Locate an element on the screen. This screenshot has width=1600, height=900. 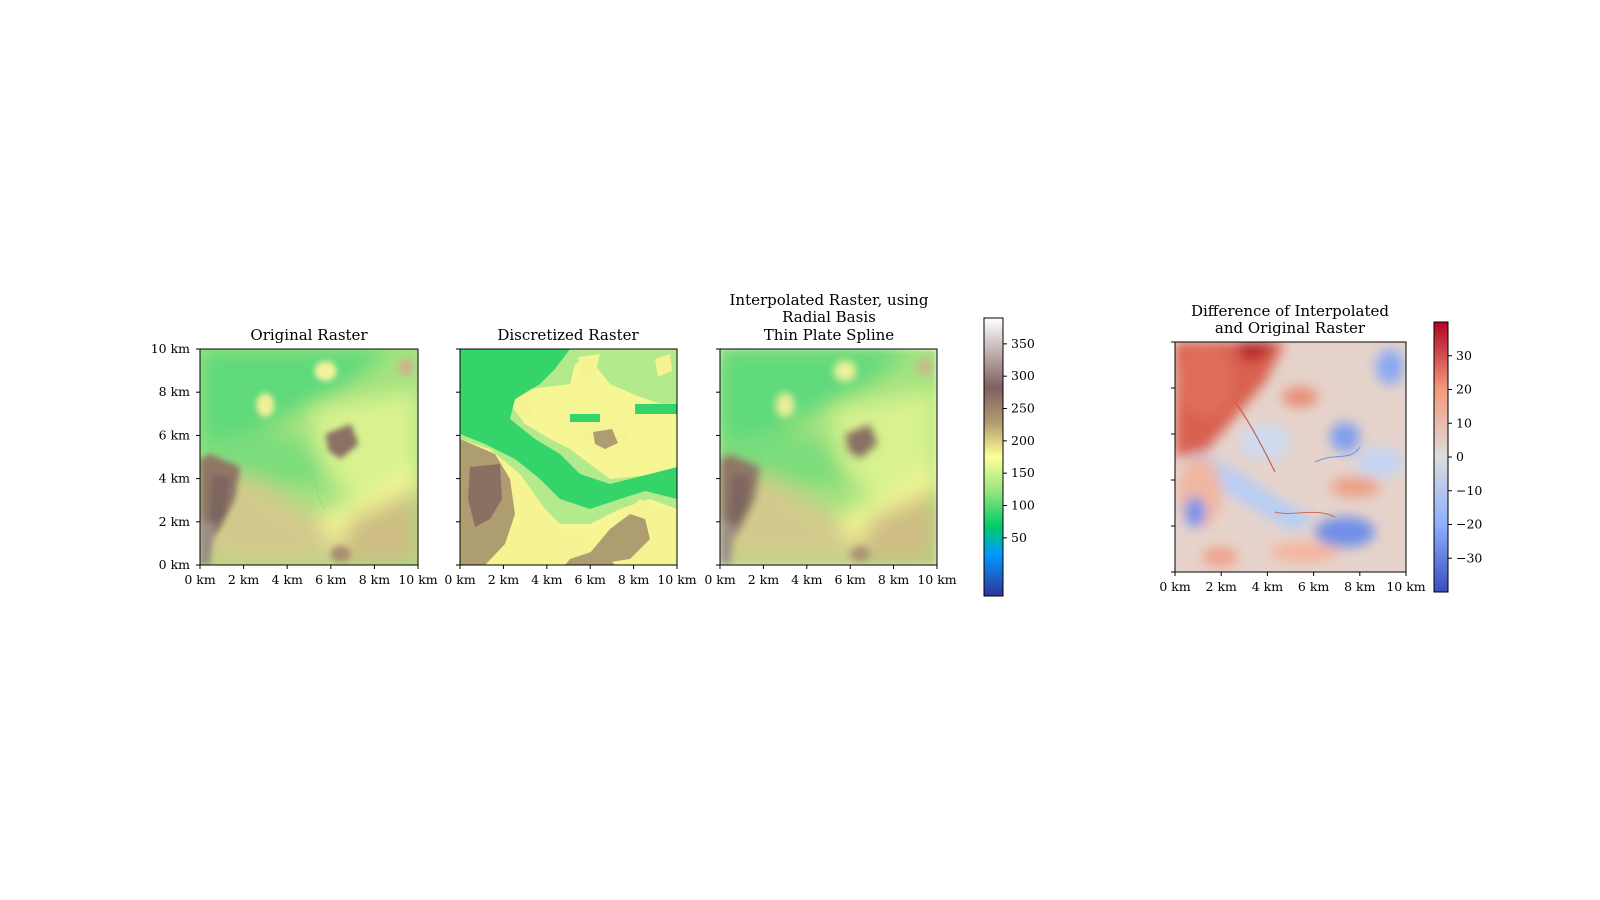
colorbar-tick-label: −30 is located at coordinates (1469, 557).